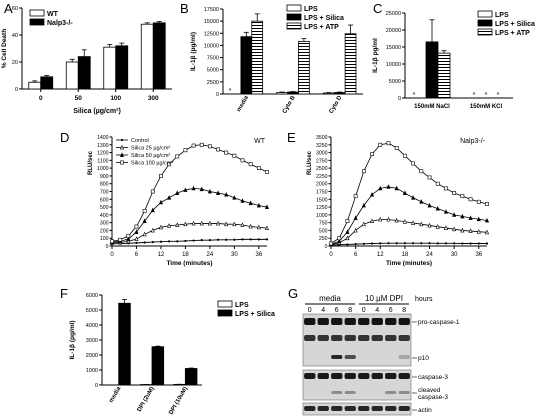 The image size is (557, 420). I want to click on lane-label: 0, so click(310, 310).